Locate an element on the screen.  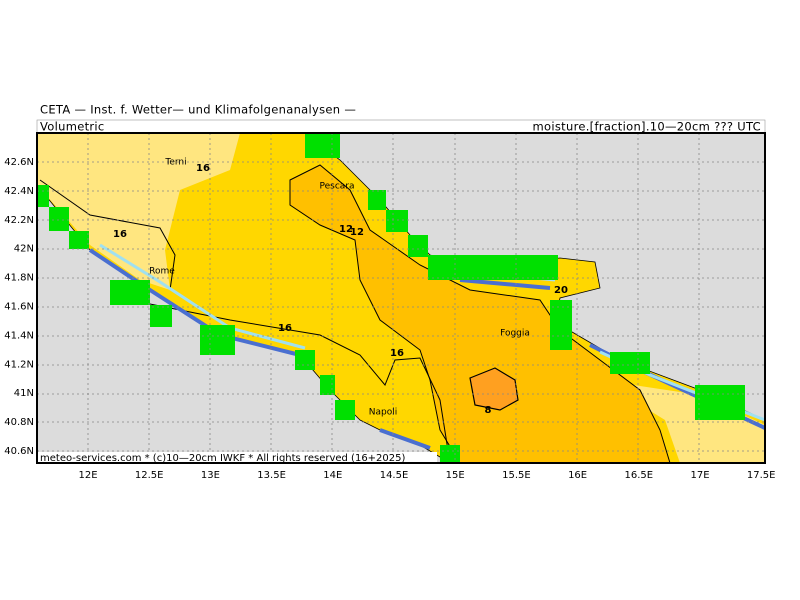
place-label: Pescara is located at coordinates (336, 187).